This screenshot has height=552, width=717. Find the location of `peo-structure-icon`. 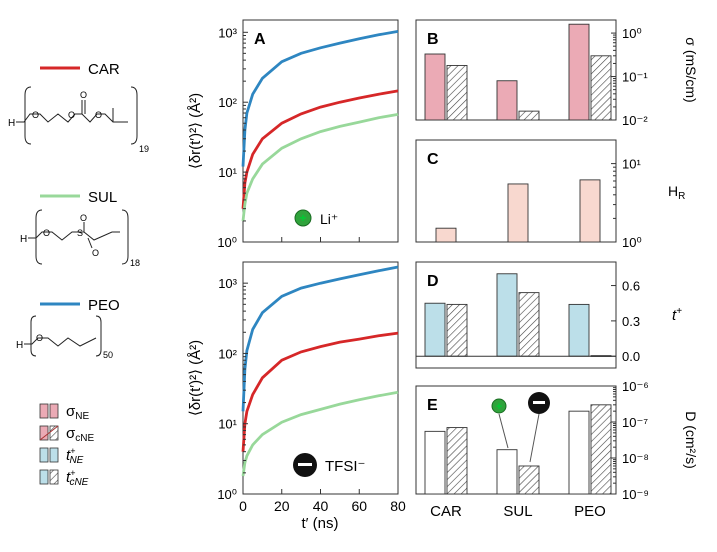

peo-structure-icon is located at coordinates (63, 336).